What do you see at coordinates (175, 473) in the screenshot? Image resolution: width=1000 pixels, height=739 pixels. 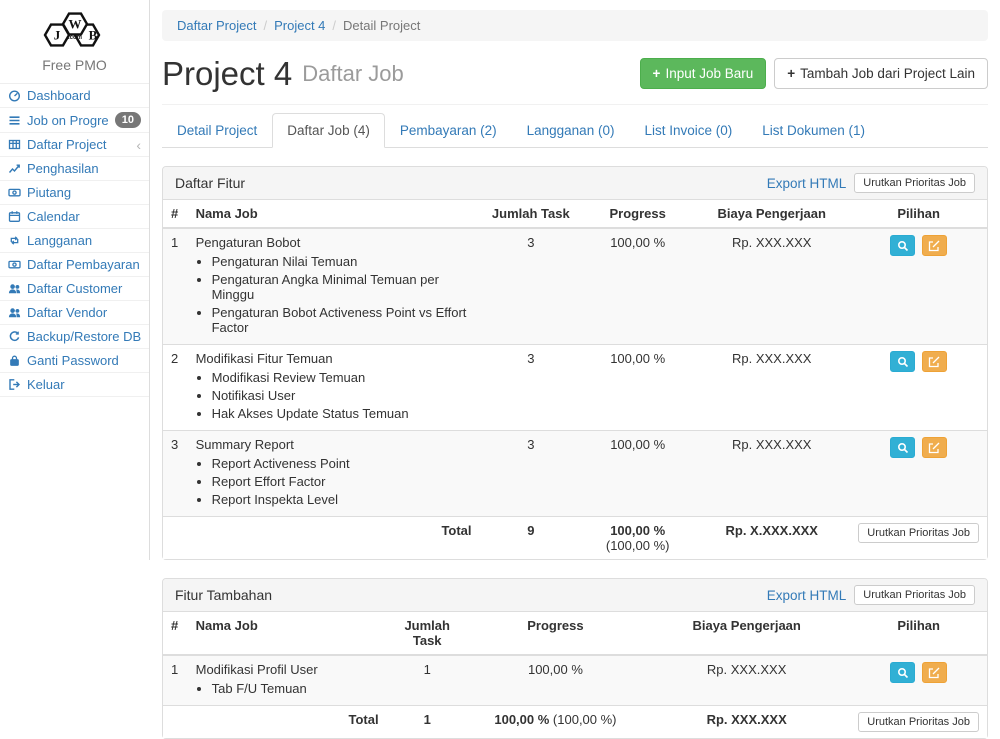 I see `row-number: 3` at bounding box center [175, 473].